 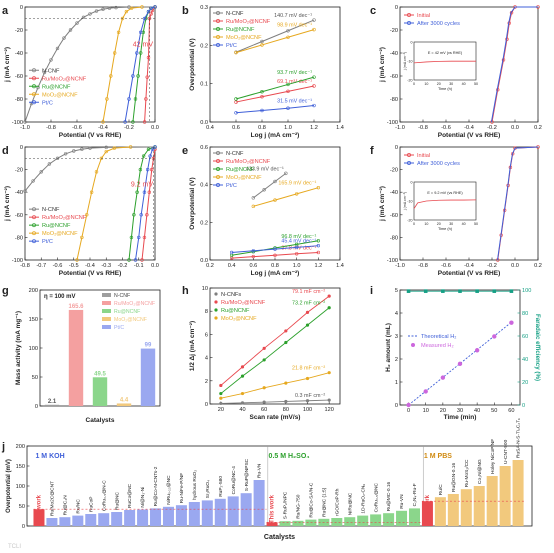 I want to click on tafel-slope-label: 140.7 mV dec⁻¹, so click(x=293, y=16).